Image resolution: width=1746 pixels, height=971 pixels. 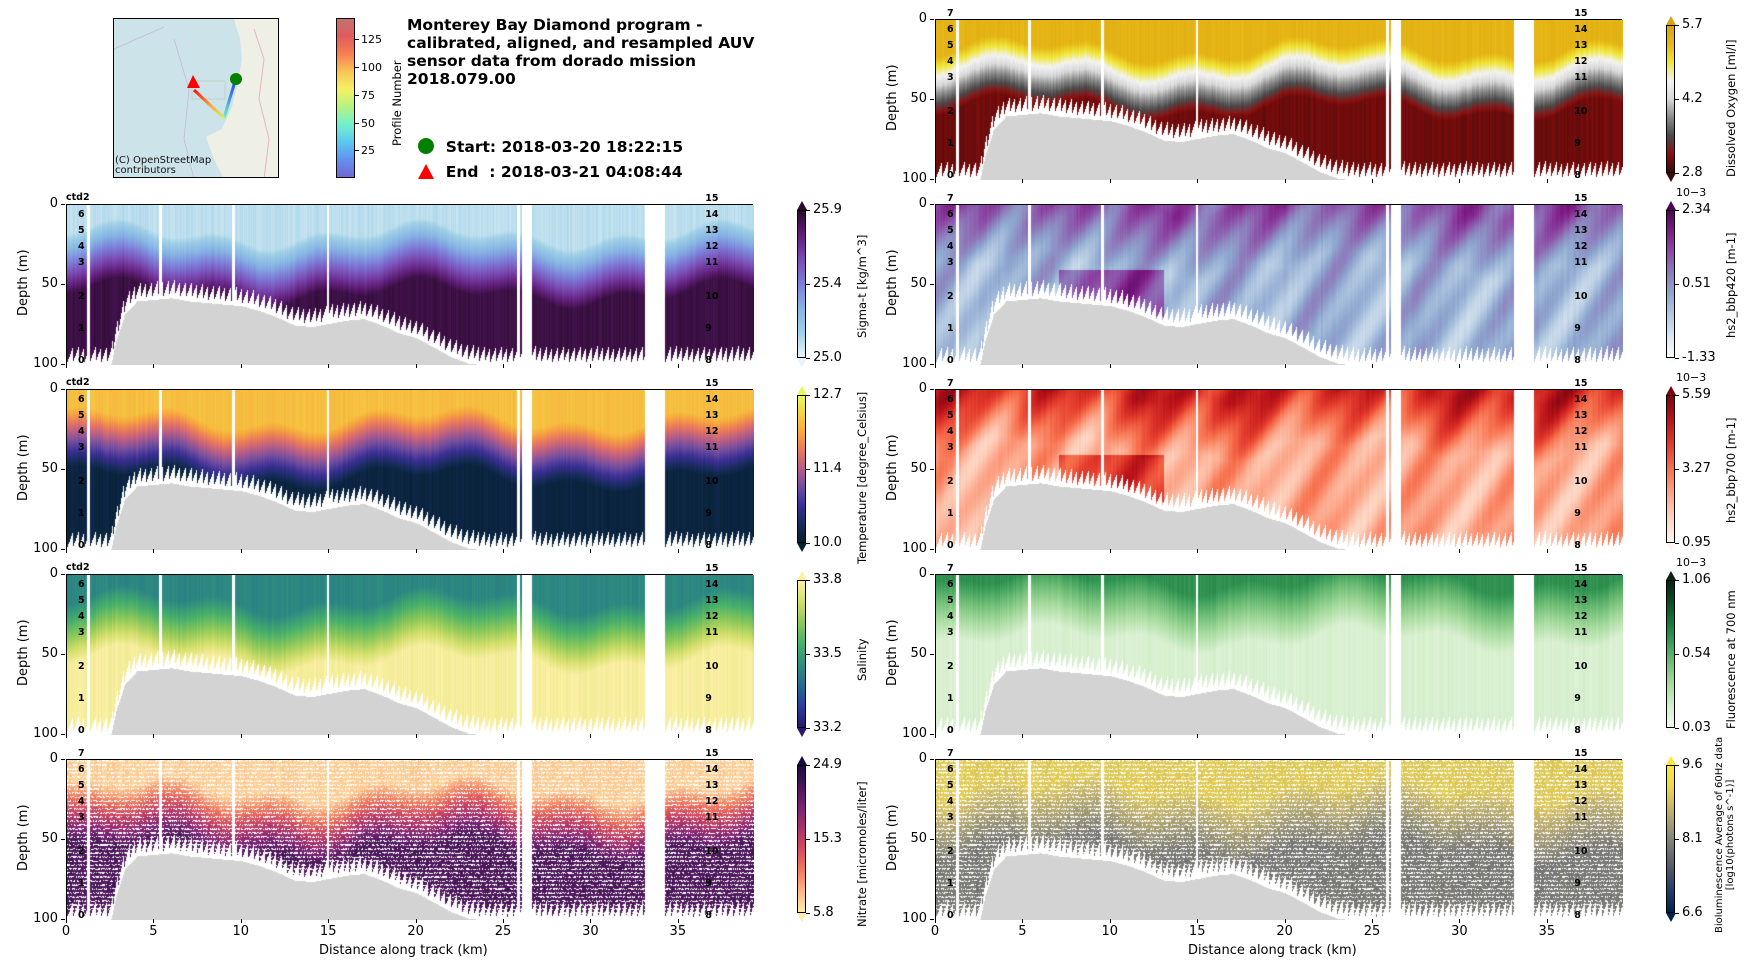 What do you see at coordinates (53, 758) in the screenshot?
I see `nitrate-ytick: 0` at bounding box center [53, 758].